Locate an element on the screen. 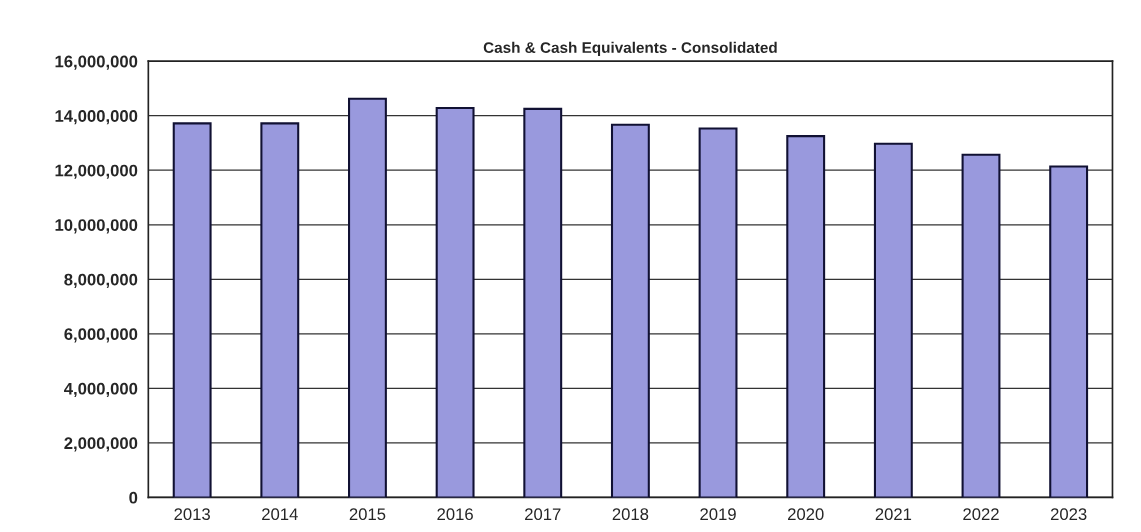 Image resolution: width=1141 pixels, height=532 pixels. y-tick-label: 0 is located at coordinates (133, 497).